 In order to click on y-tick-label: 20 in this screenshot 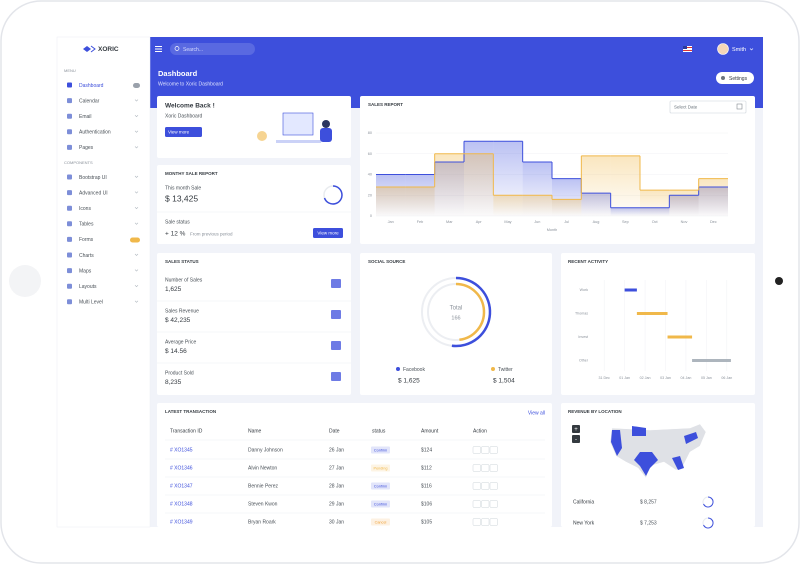, I will do `click(370, 195)`.